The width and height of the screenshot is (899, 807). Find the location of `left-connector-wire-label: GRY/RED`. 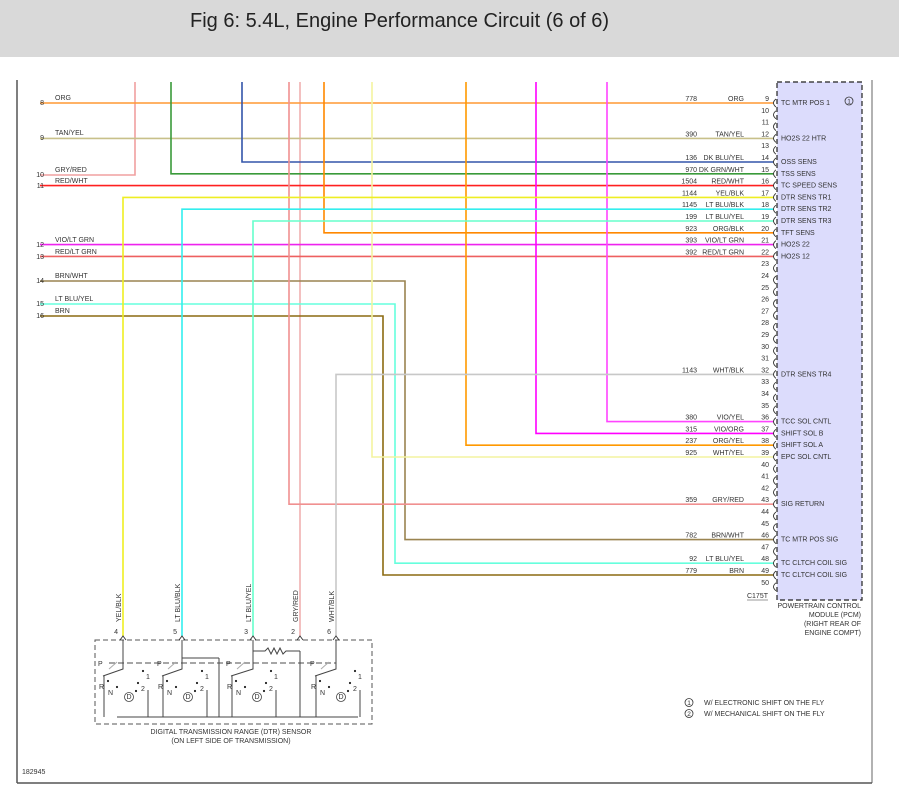

left-connector-wire-label: GRY/RED is located at coordinates (71, 170).